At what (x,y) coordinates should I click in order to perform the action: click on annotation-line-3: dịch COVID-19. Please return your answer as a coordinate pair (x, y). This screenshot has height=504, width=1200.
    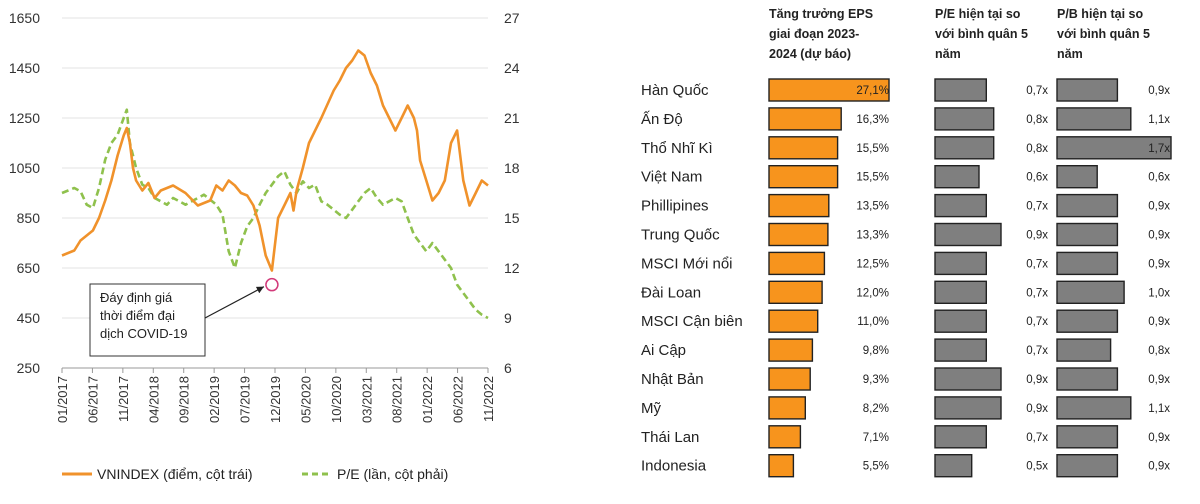
    Looking at the image, I should click on (143, 333).